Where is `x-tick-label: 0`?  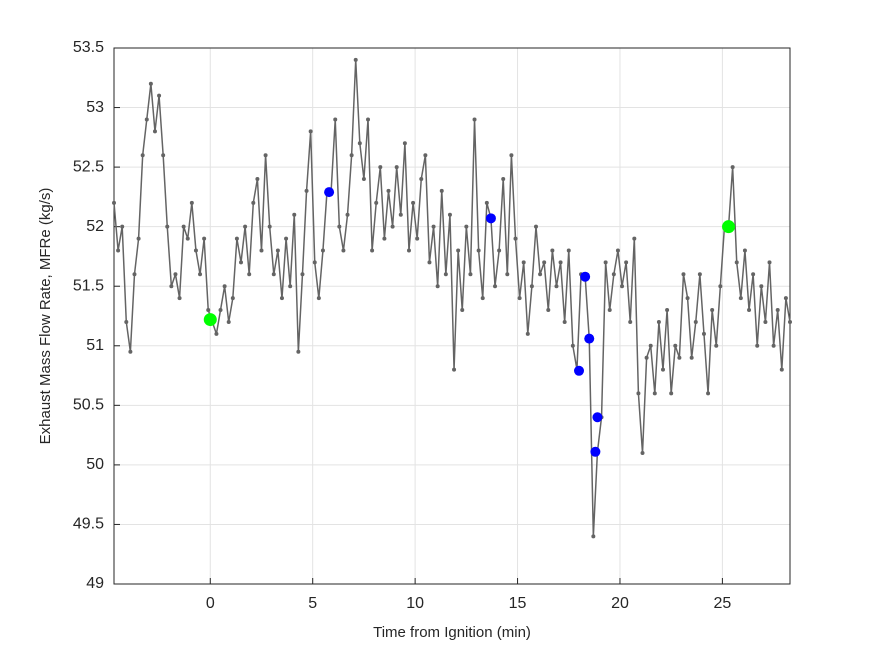 x-tick-label: 0 is located at coordinates (210, 603).